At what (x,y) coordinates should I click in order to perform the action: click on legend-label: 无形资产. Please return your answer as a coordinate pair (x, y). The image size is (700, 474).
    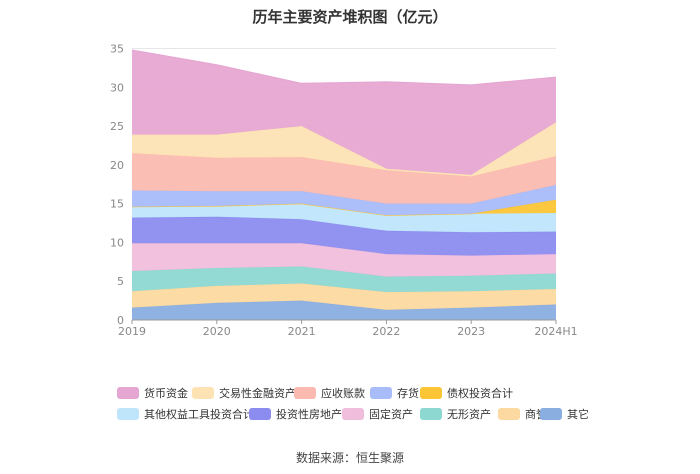
    Looking at the image, I should click on (469, 414).